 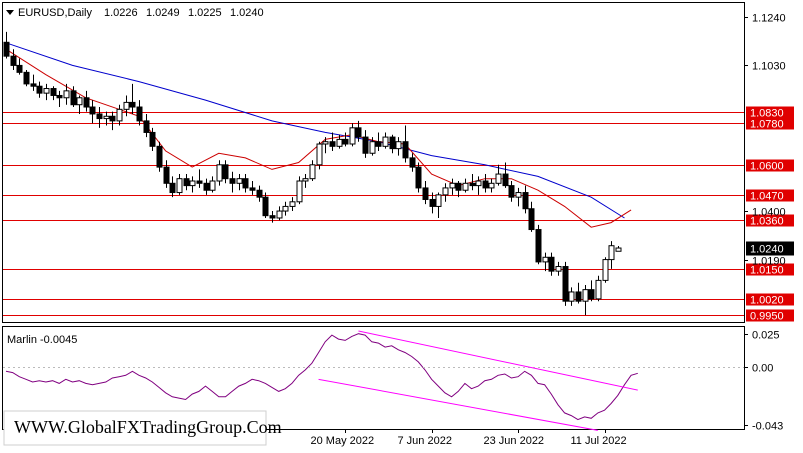 I want to click on dropdown-triangle-icon, so click(x=10, y=12).